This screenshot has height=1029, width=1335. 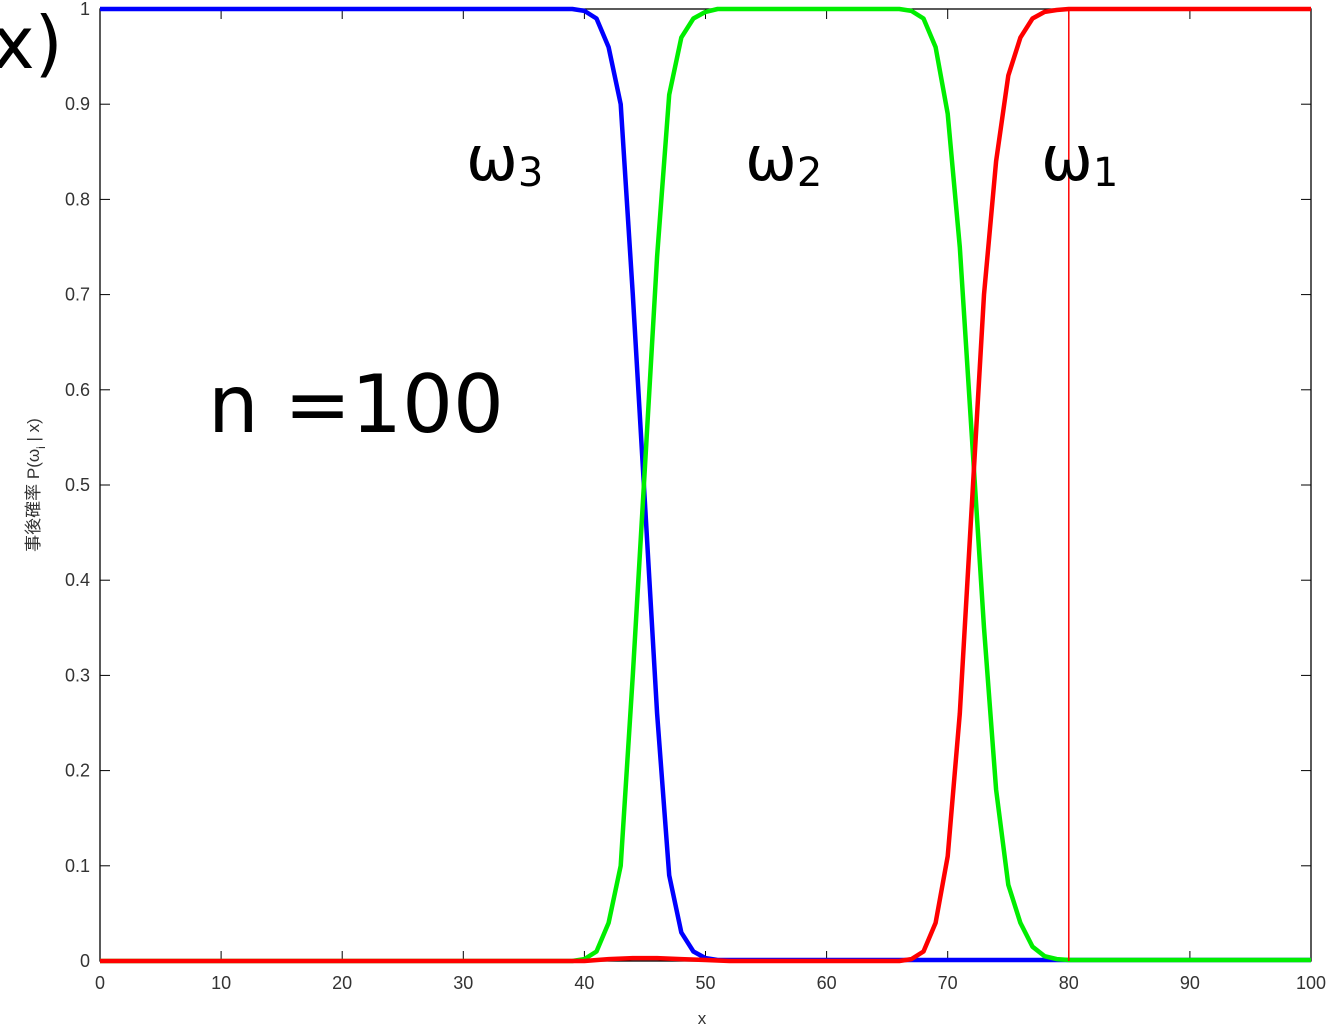 What do you see at coordinates (41, 447) in the screenshot?
I see `y-axis-label-subscript: i` at bounding box center [41, 447].